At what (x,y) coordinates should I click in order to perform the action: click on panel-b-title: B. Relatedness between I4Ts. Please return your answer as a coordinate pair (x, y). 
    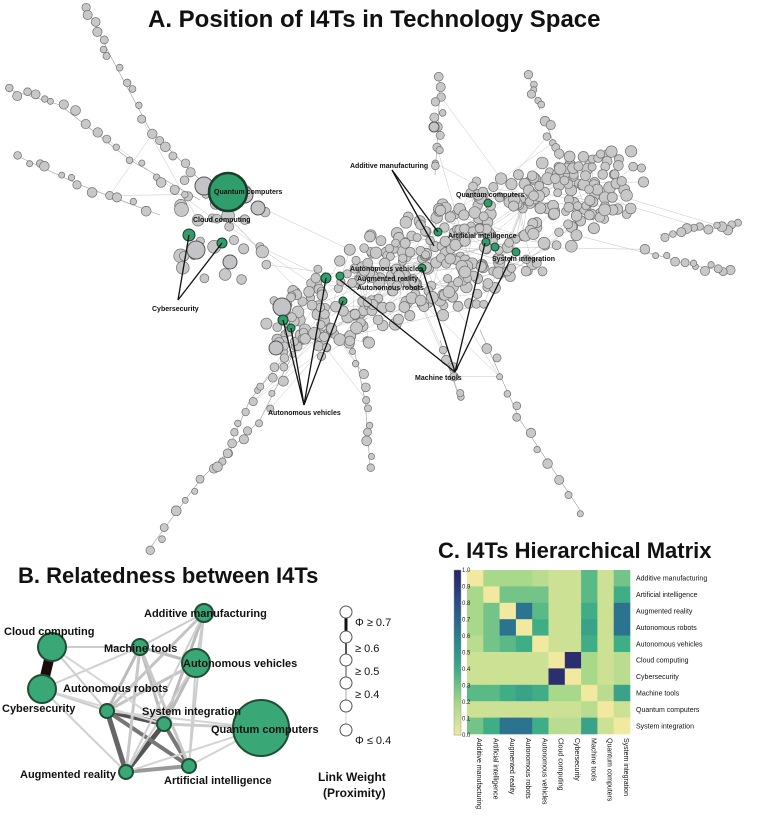
    Looking at the image, I should click on (168, 575).